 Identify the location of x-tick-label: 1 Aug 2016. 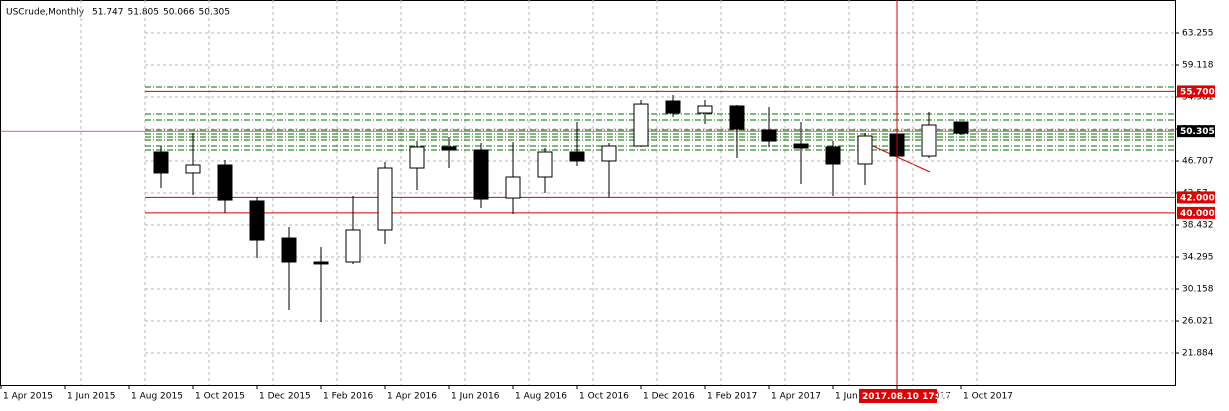
(541, 397).